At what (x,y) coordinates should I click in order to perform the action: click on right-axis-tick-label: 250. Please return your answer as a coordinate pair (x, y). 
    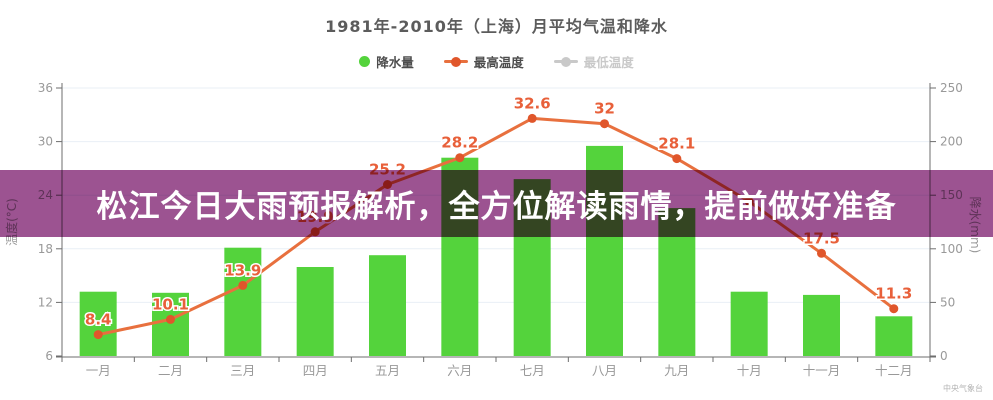
    Looking at the image, I should click on (951, 88).